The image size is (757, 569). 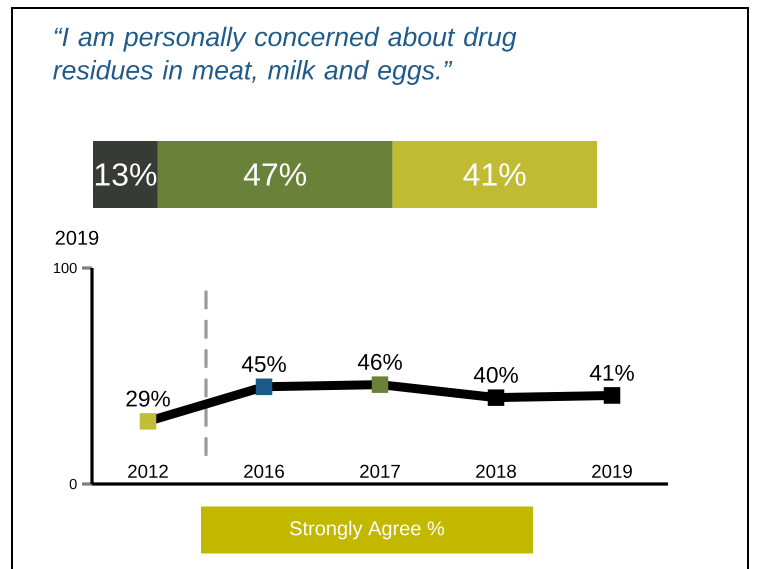 I want to click on x-tick-label: 2019, so click(x=612, y=471).